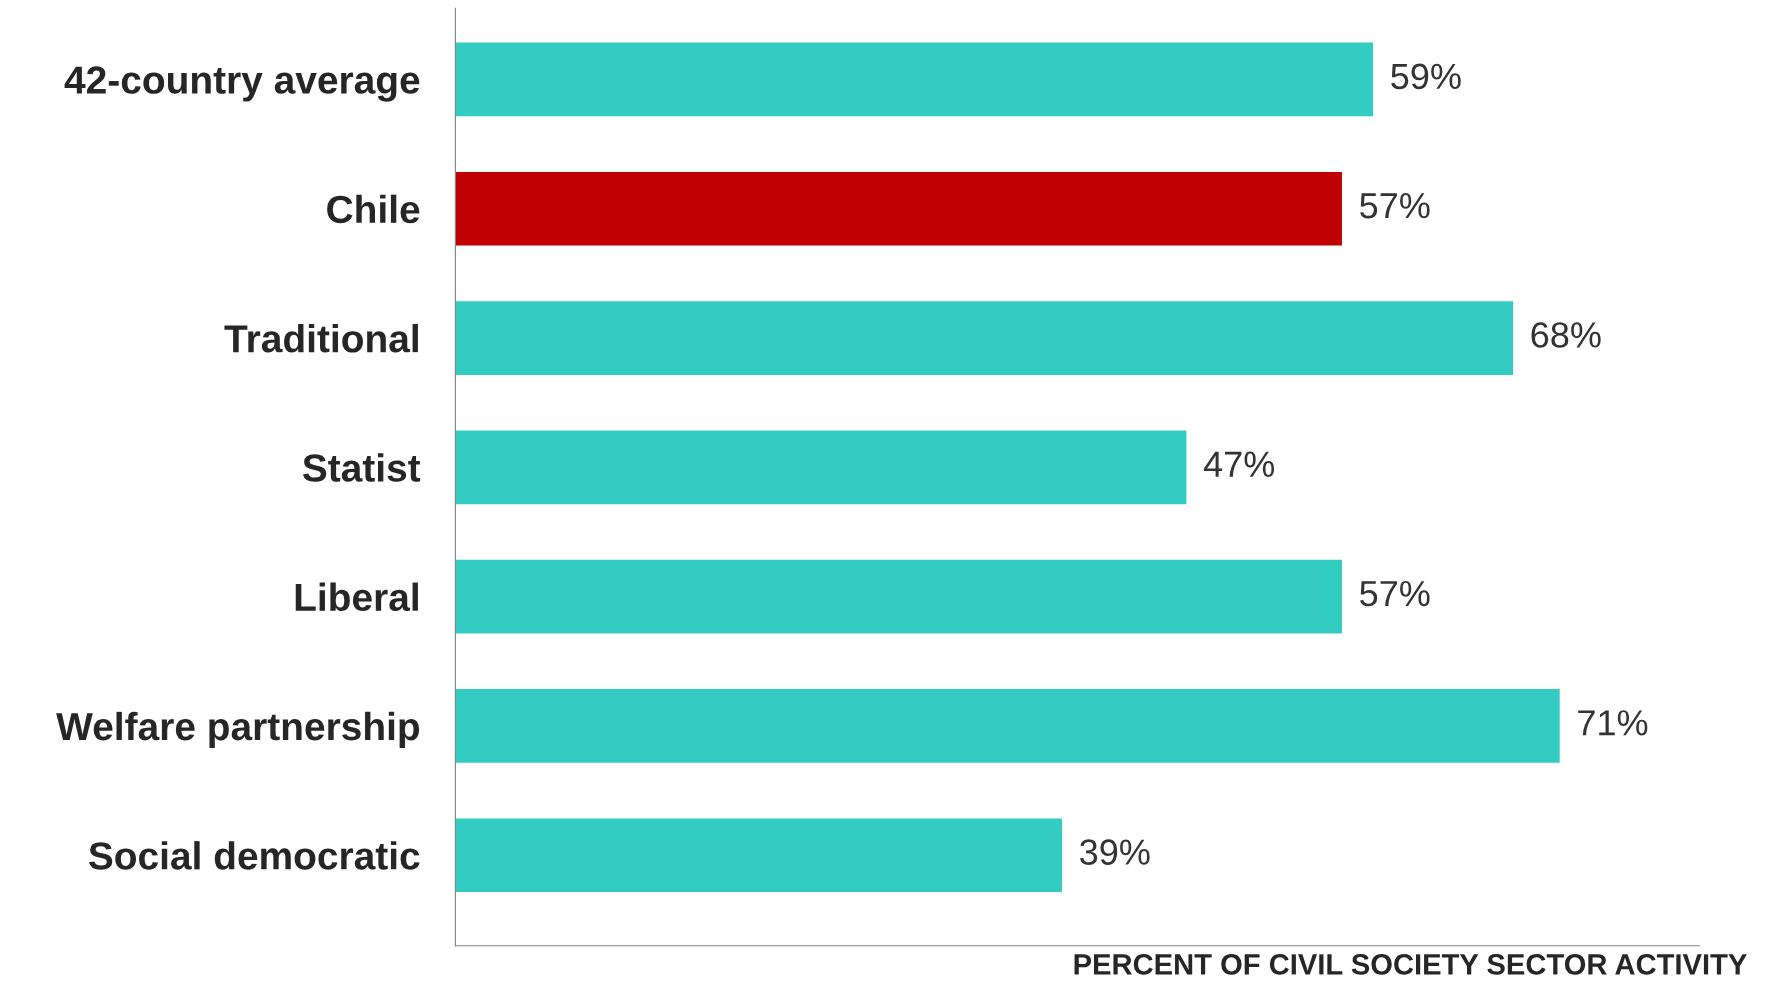 Image resolution: width=1765 pixels, height=993 pixels. I want to click on y-tick-label: Liberal, so click(356, 597).